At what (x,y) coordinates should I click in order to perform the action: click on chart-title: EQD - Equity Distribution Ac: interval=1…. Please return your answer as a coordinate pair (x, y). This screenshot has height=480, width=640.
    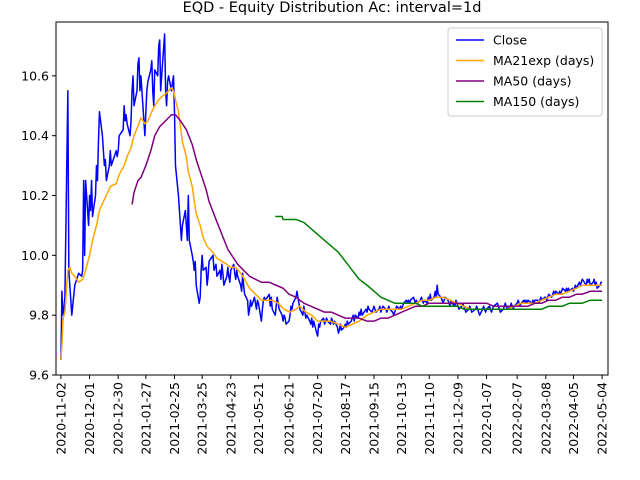
    Looking at the image, I should click on (332, 8).